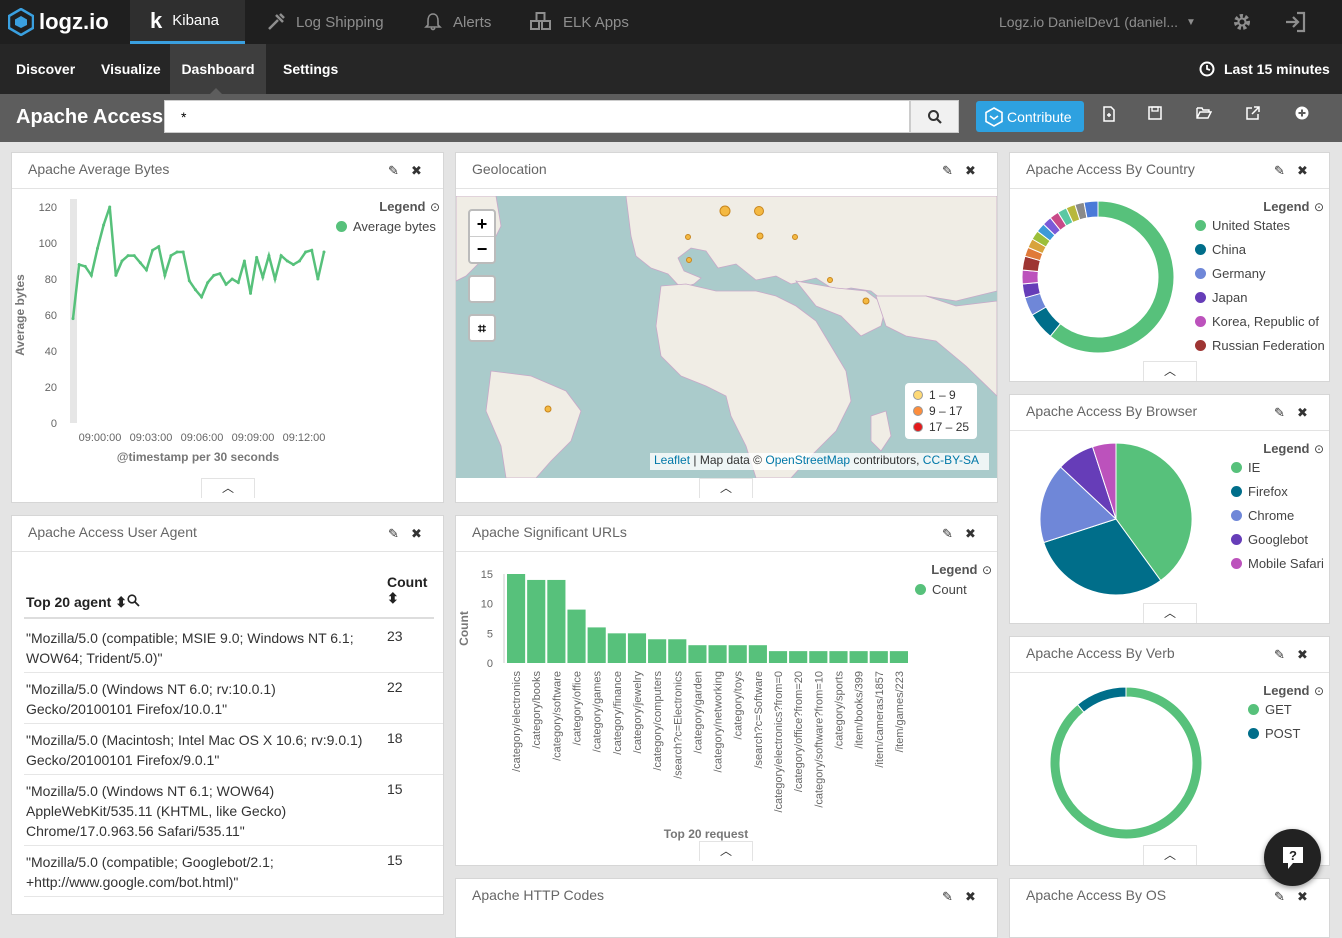 This screenshot has height=938, width=1342. I want to click on tab-log-shipping: Log Shipping, so click(325, 22).